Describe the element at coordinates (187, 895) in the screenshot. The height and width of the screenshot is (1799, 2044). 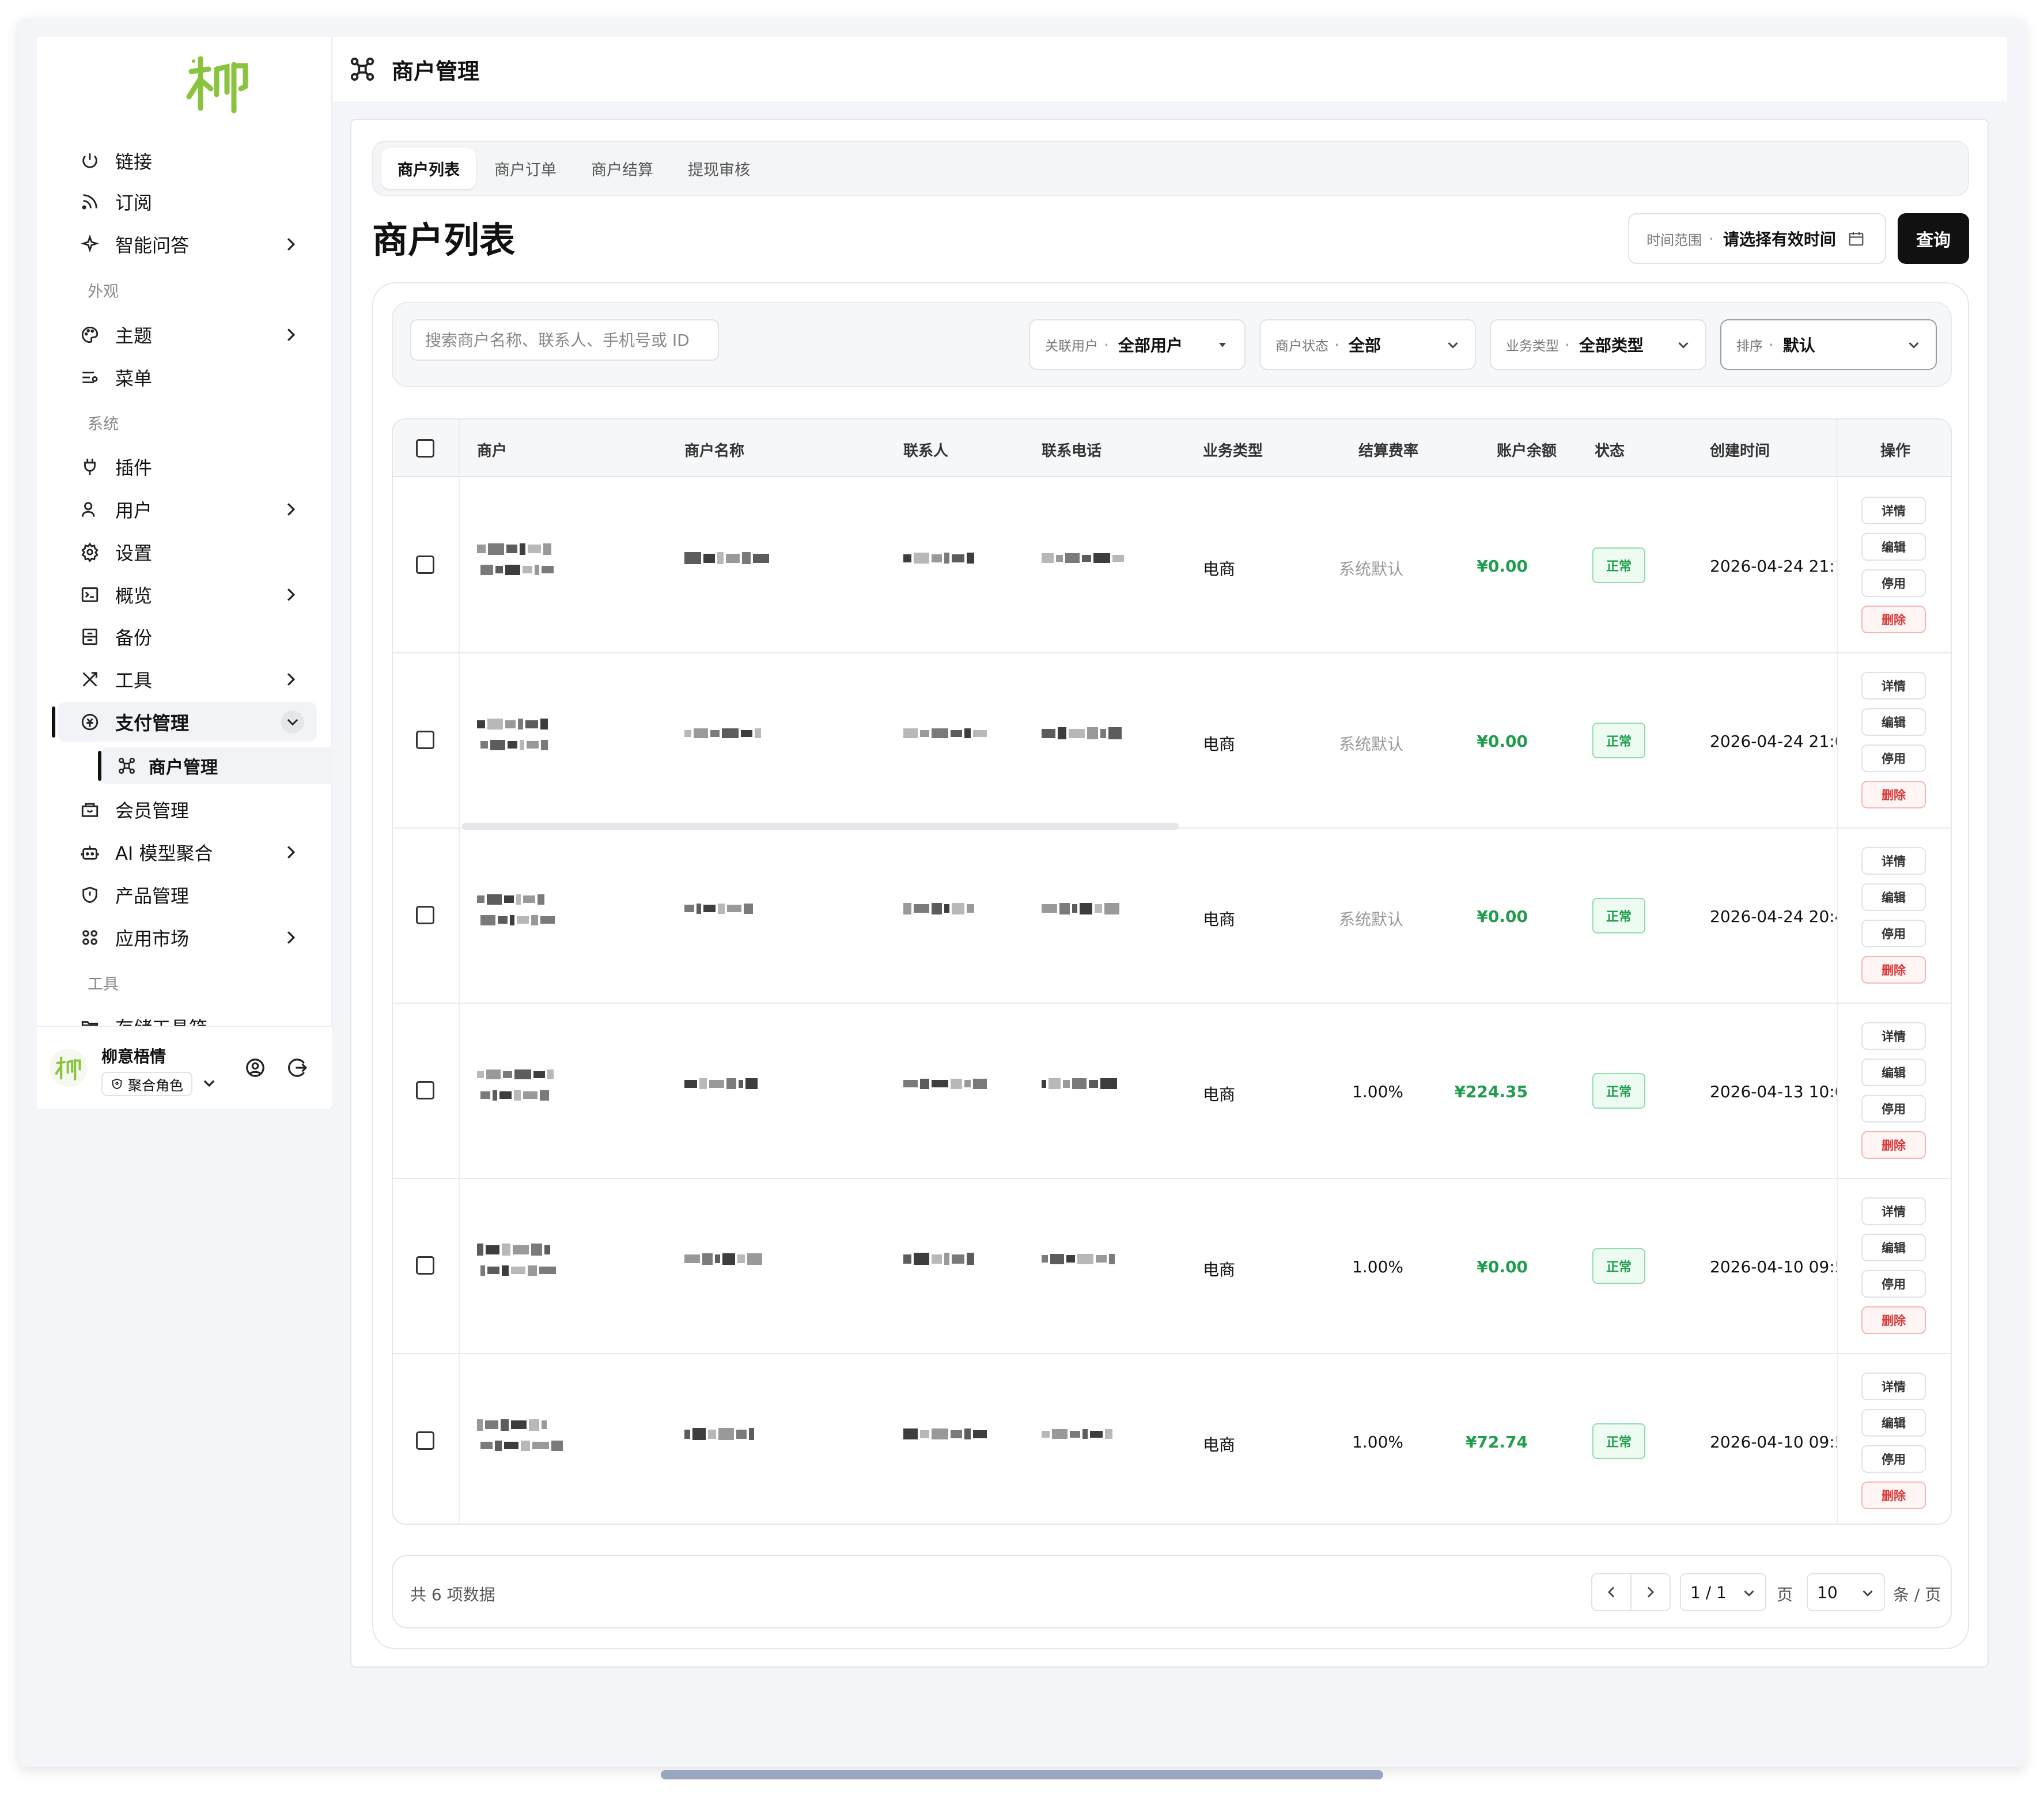
I see `sidebar-item-products: 产品管理` at that location.